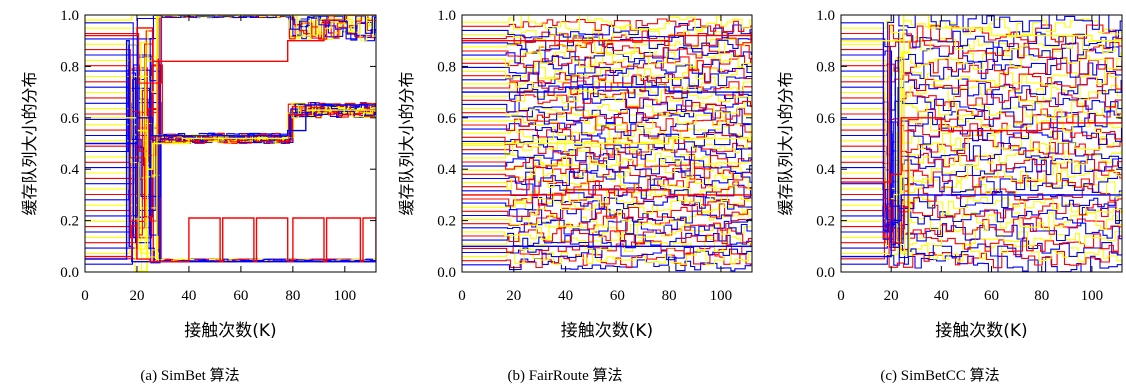 Image resolution: width=1126 pixels, height=388 pixels. What do you see at coordinates (29, 143) in the screenshot?
I see `y-axis-label: 缓存队列大小的分布` at bounding box center [29, 143].